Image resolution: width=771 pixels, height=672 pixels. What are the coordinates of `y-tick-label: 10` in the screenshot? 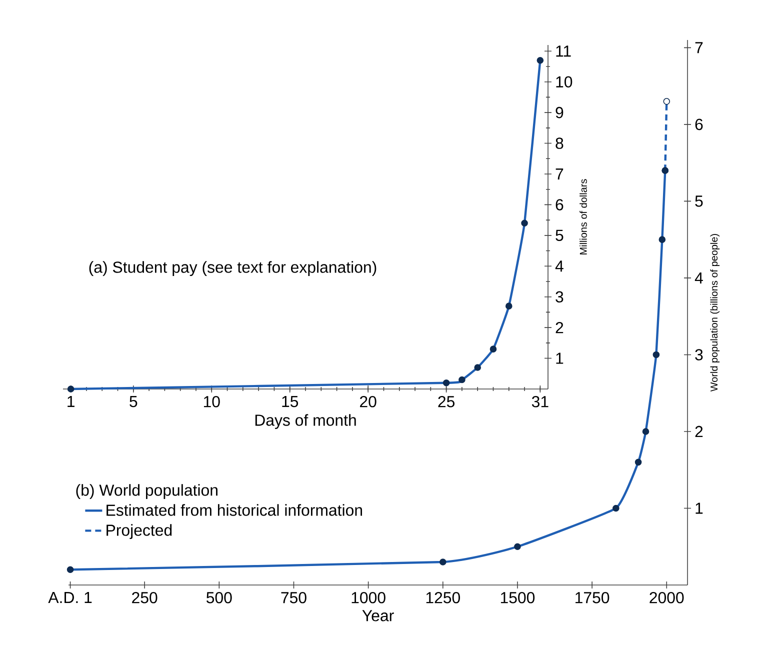 It's located at (564, 82).